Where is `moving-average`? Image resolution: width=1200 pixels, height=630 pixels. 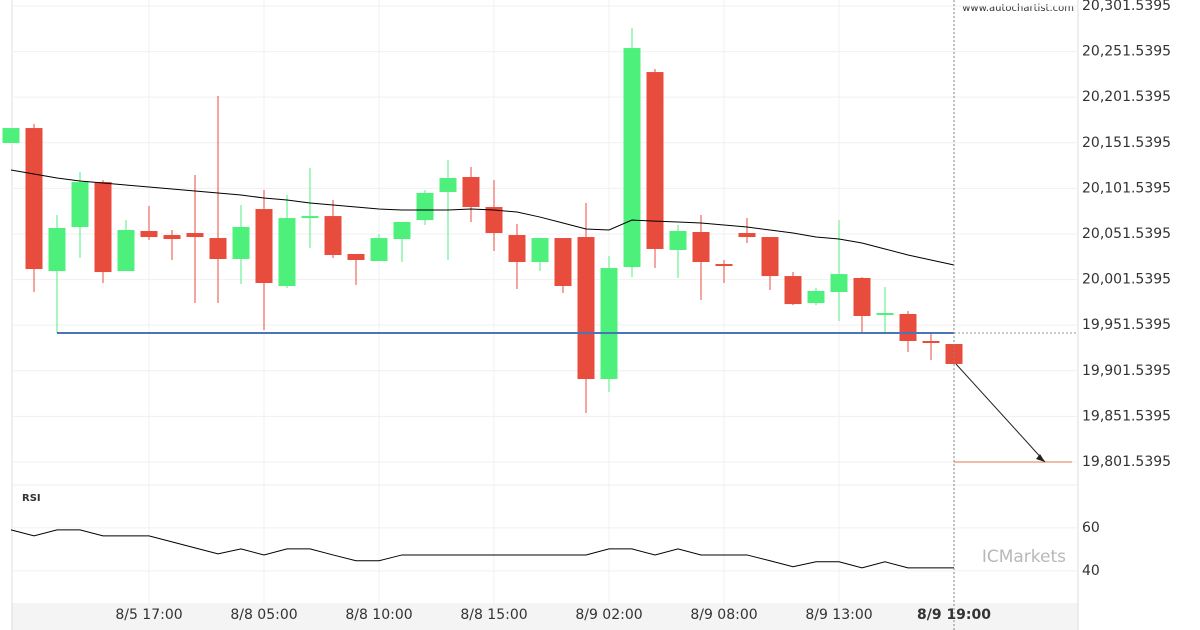
moving-average is located at coordinates (482, 217).